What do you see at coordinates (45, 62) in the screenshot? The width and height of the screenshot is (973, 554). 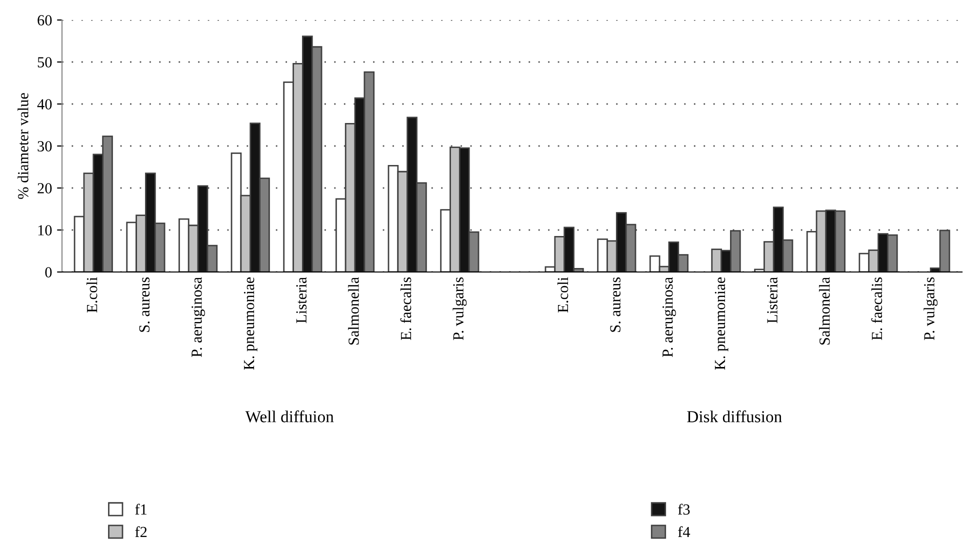 I see `y-tick-label: 50` at bounding box center [45, 62].